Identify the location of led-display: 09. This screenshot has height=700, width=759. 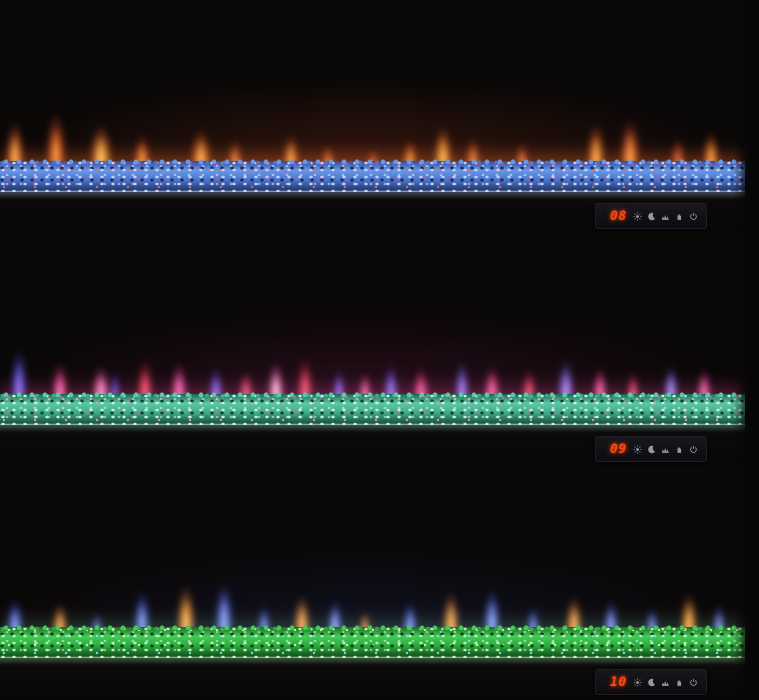
(618, 449).